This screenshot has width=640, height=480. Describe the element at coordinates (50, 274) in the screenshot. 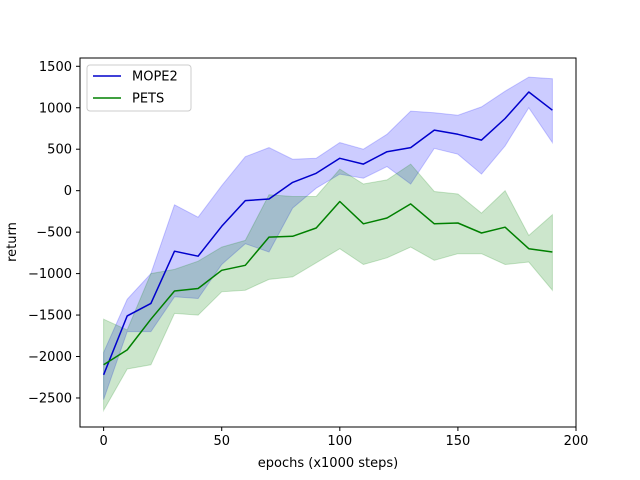

I see `y-tick-label: −1000` at that location.